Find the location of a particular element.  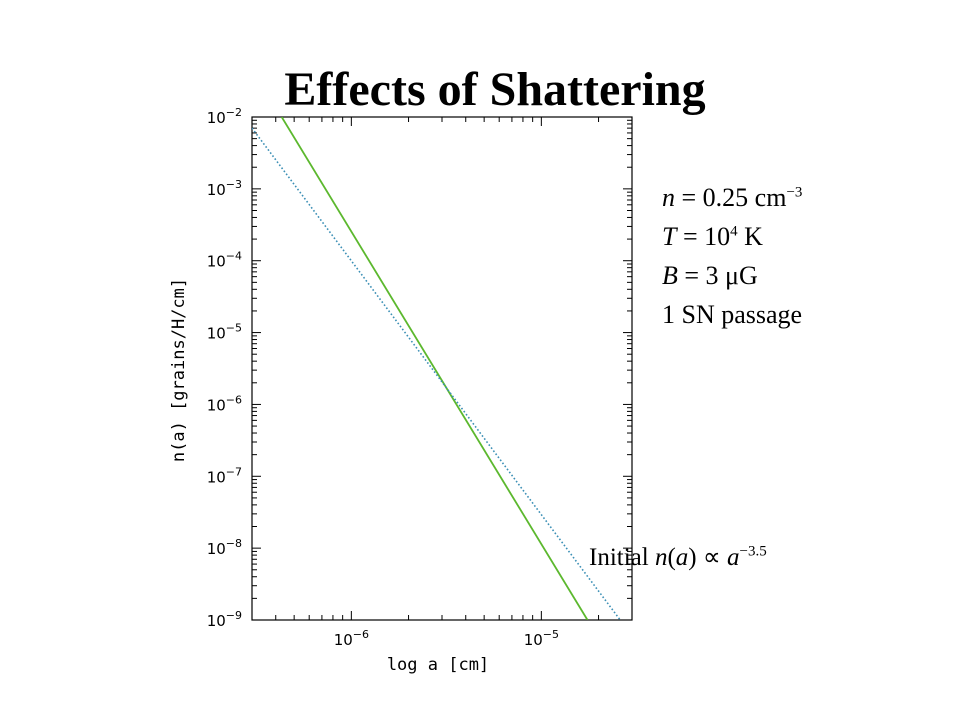

y-tick-label: 10⁻⁸ is located at coordinates (224, 547).